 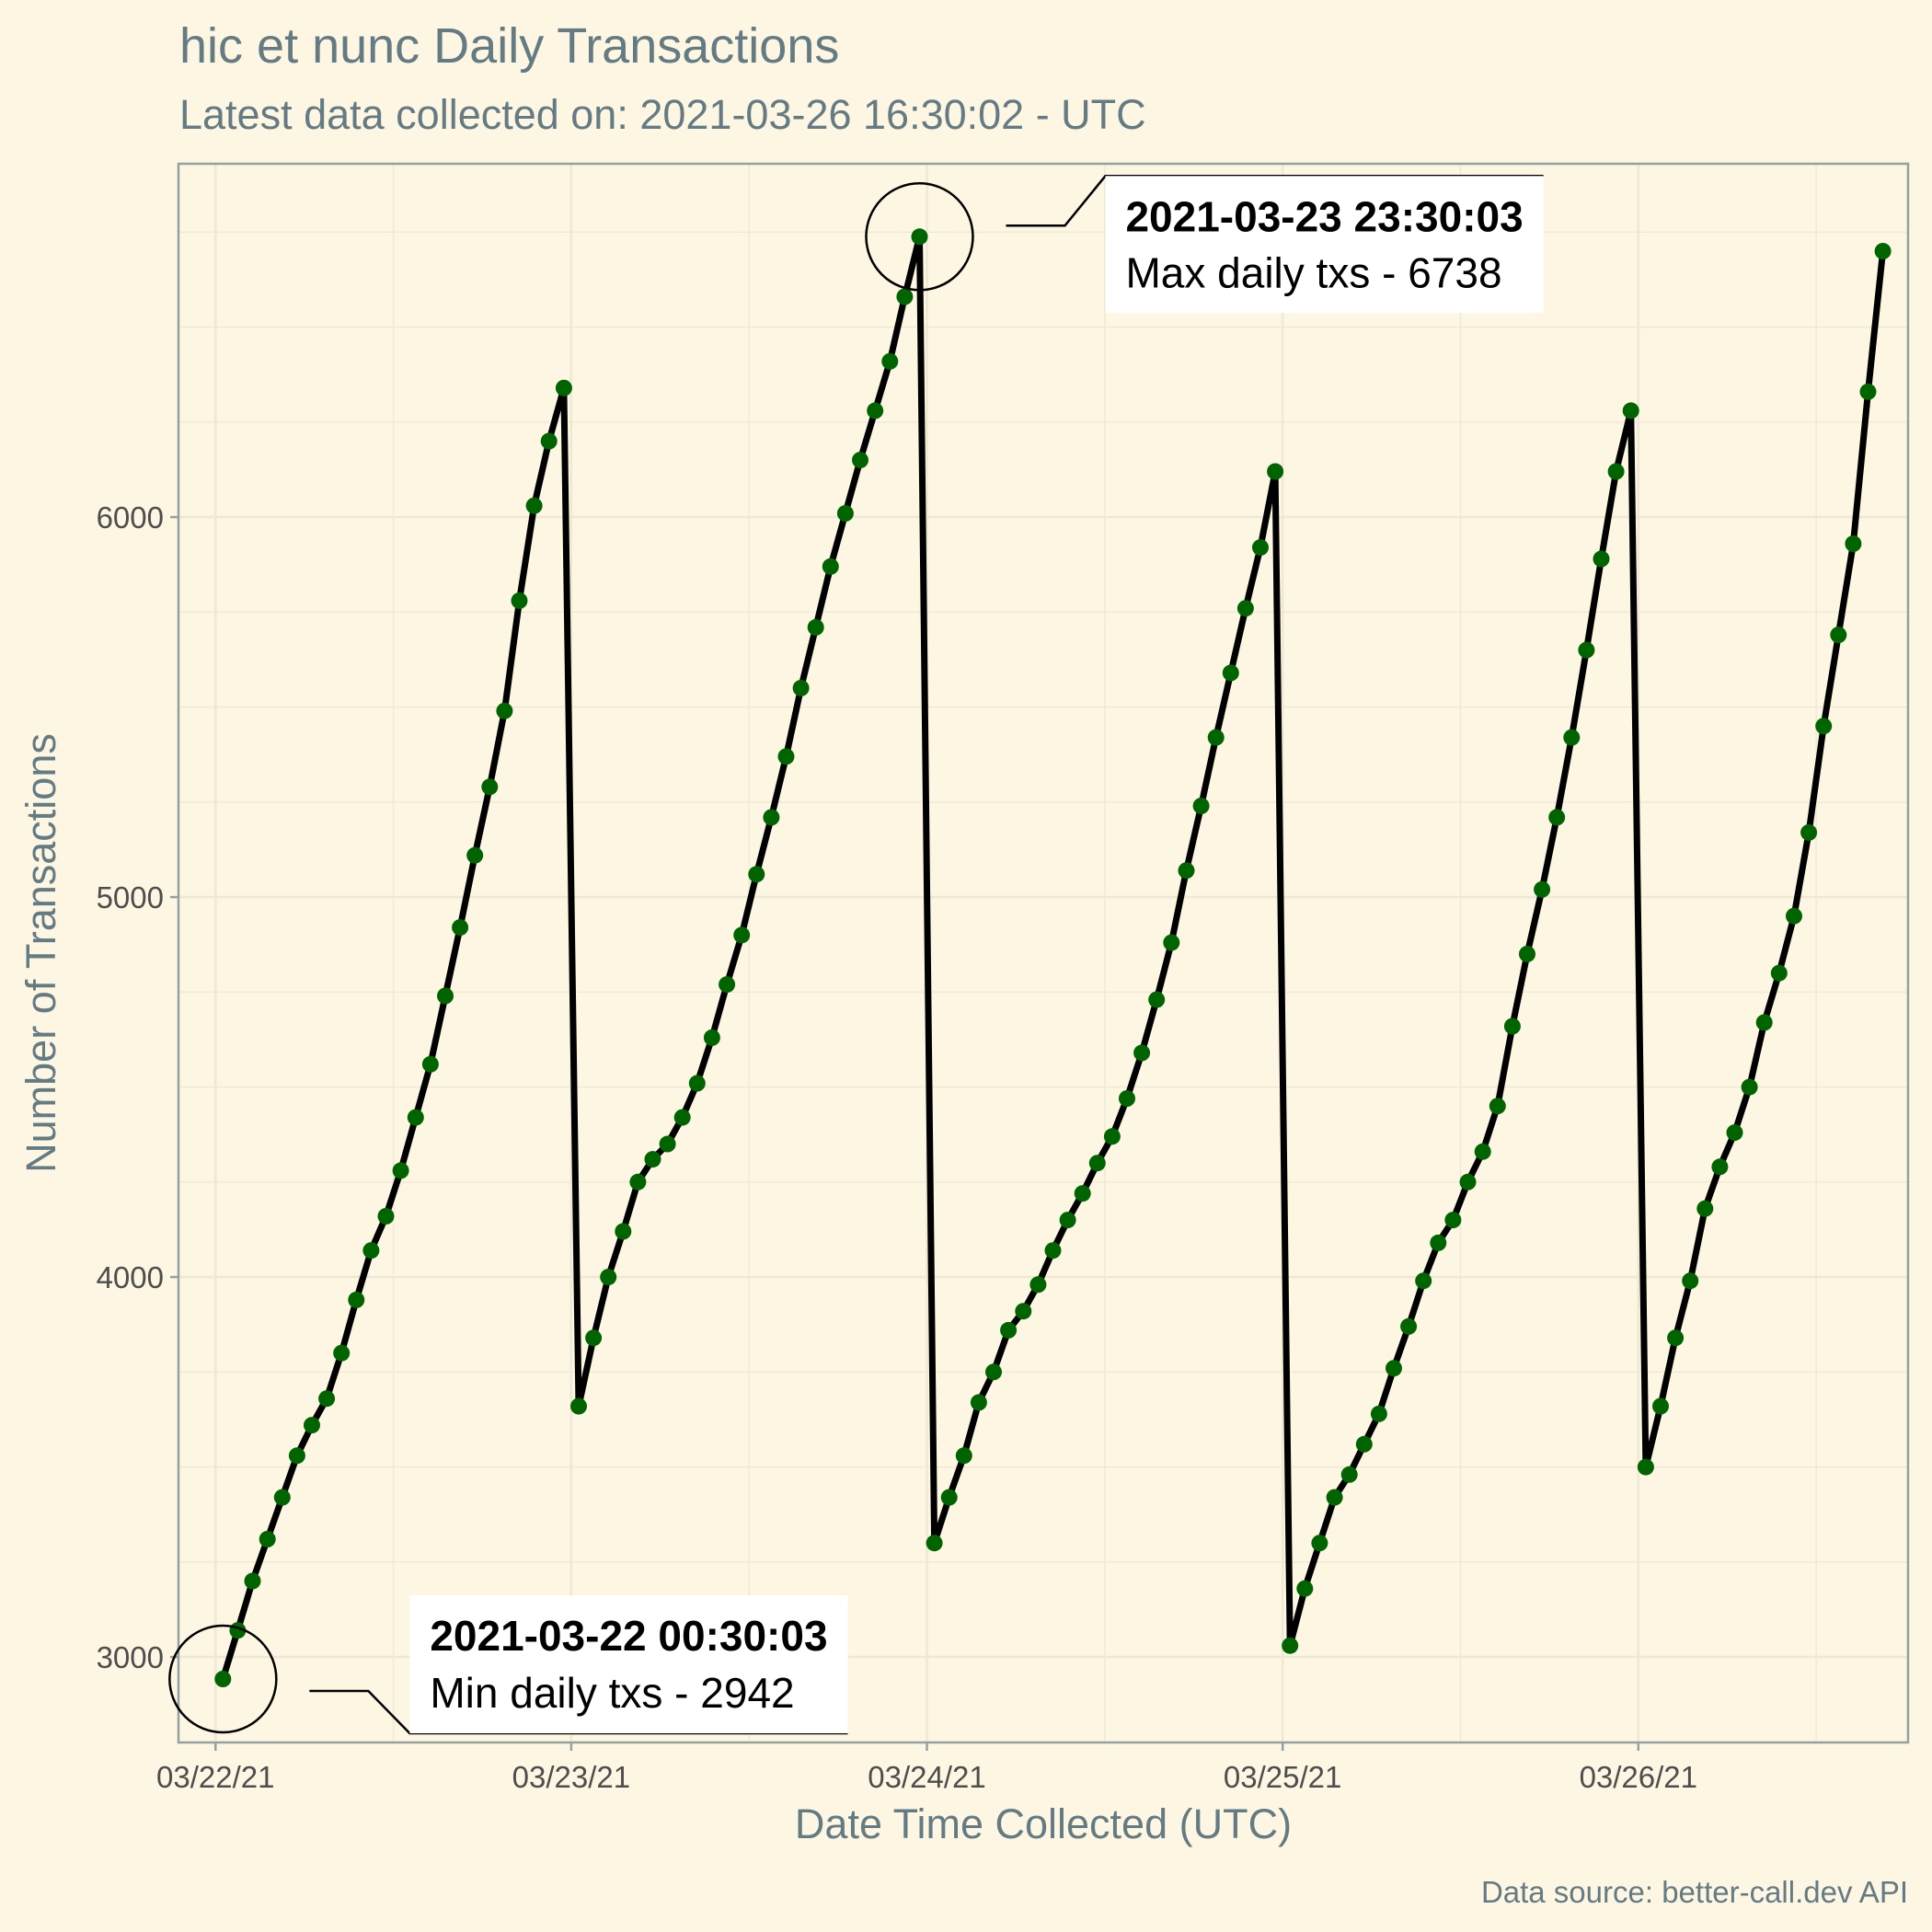 I want to click on min-annotation-circle, so click(x=223, y=1679).